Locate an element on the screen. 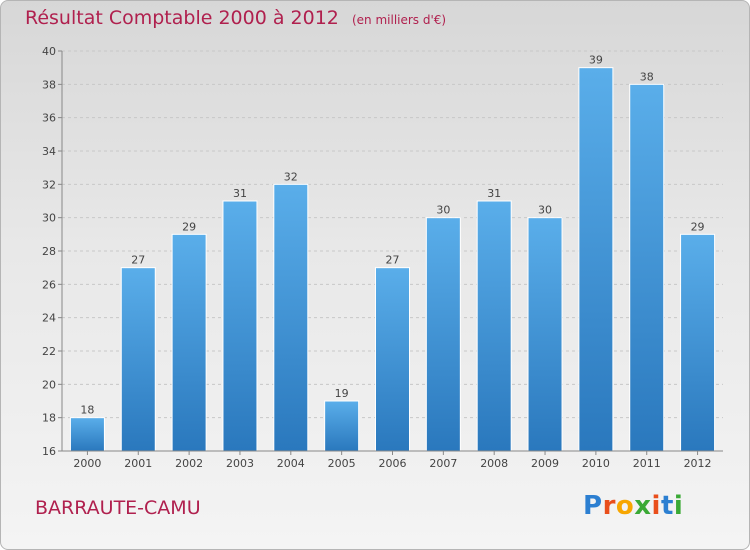 This screenshot has height=550, width=750. bar-2008 is located at coordinates (494, 326).